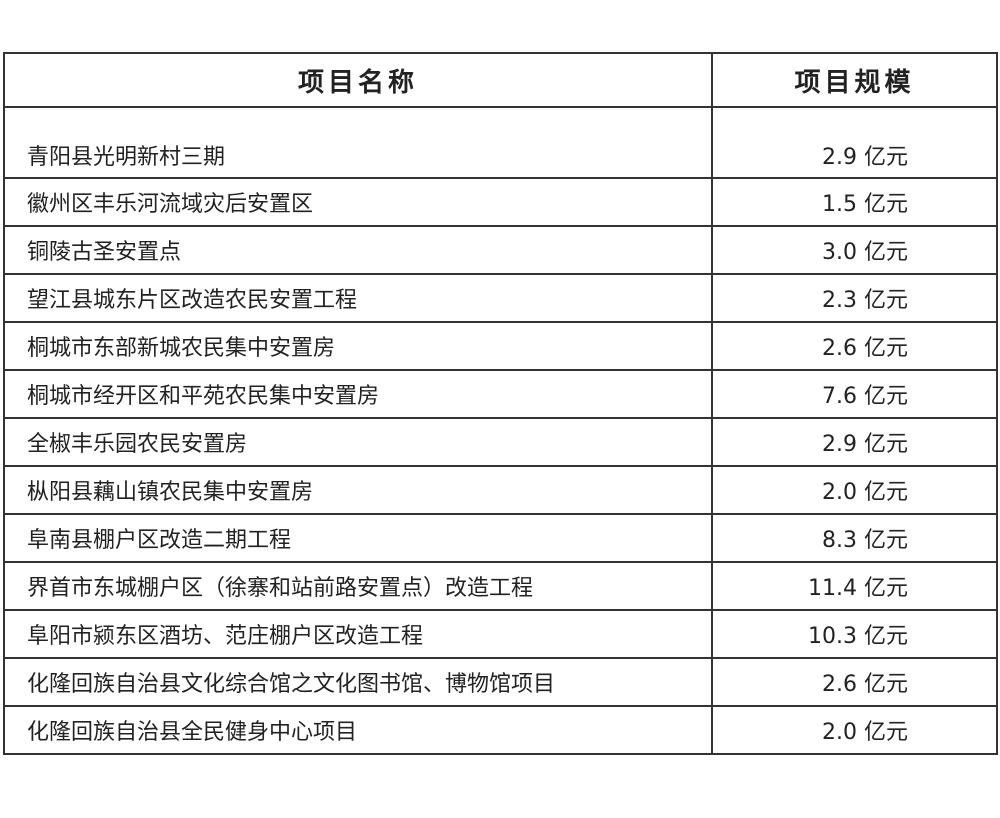 The image size is (1000, 818). Describe the element at coordinates (358, 442) in the screenshot. I see `project-name: 全椒丰乐园农民安置房` at that location.